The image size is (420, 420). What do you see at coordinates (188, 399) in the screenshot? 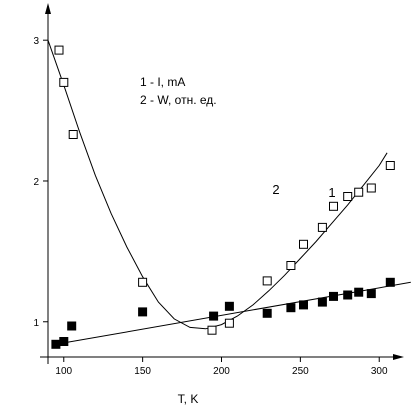
I see `x-axis-title: T, K` at bounding box center [188, 399].